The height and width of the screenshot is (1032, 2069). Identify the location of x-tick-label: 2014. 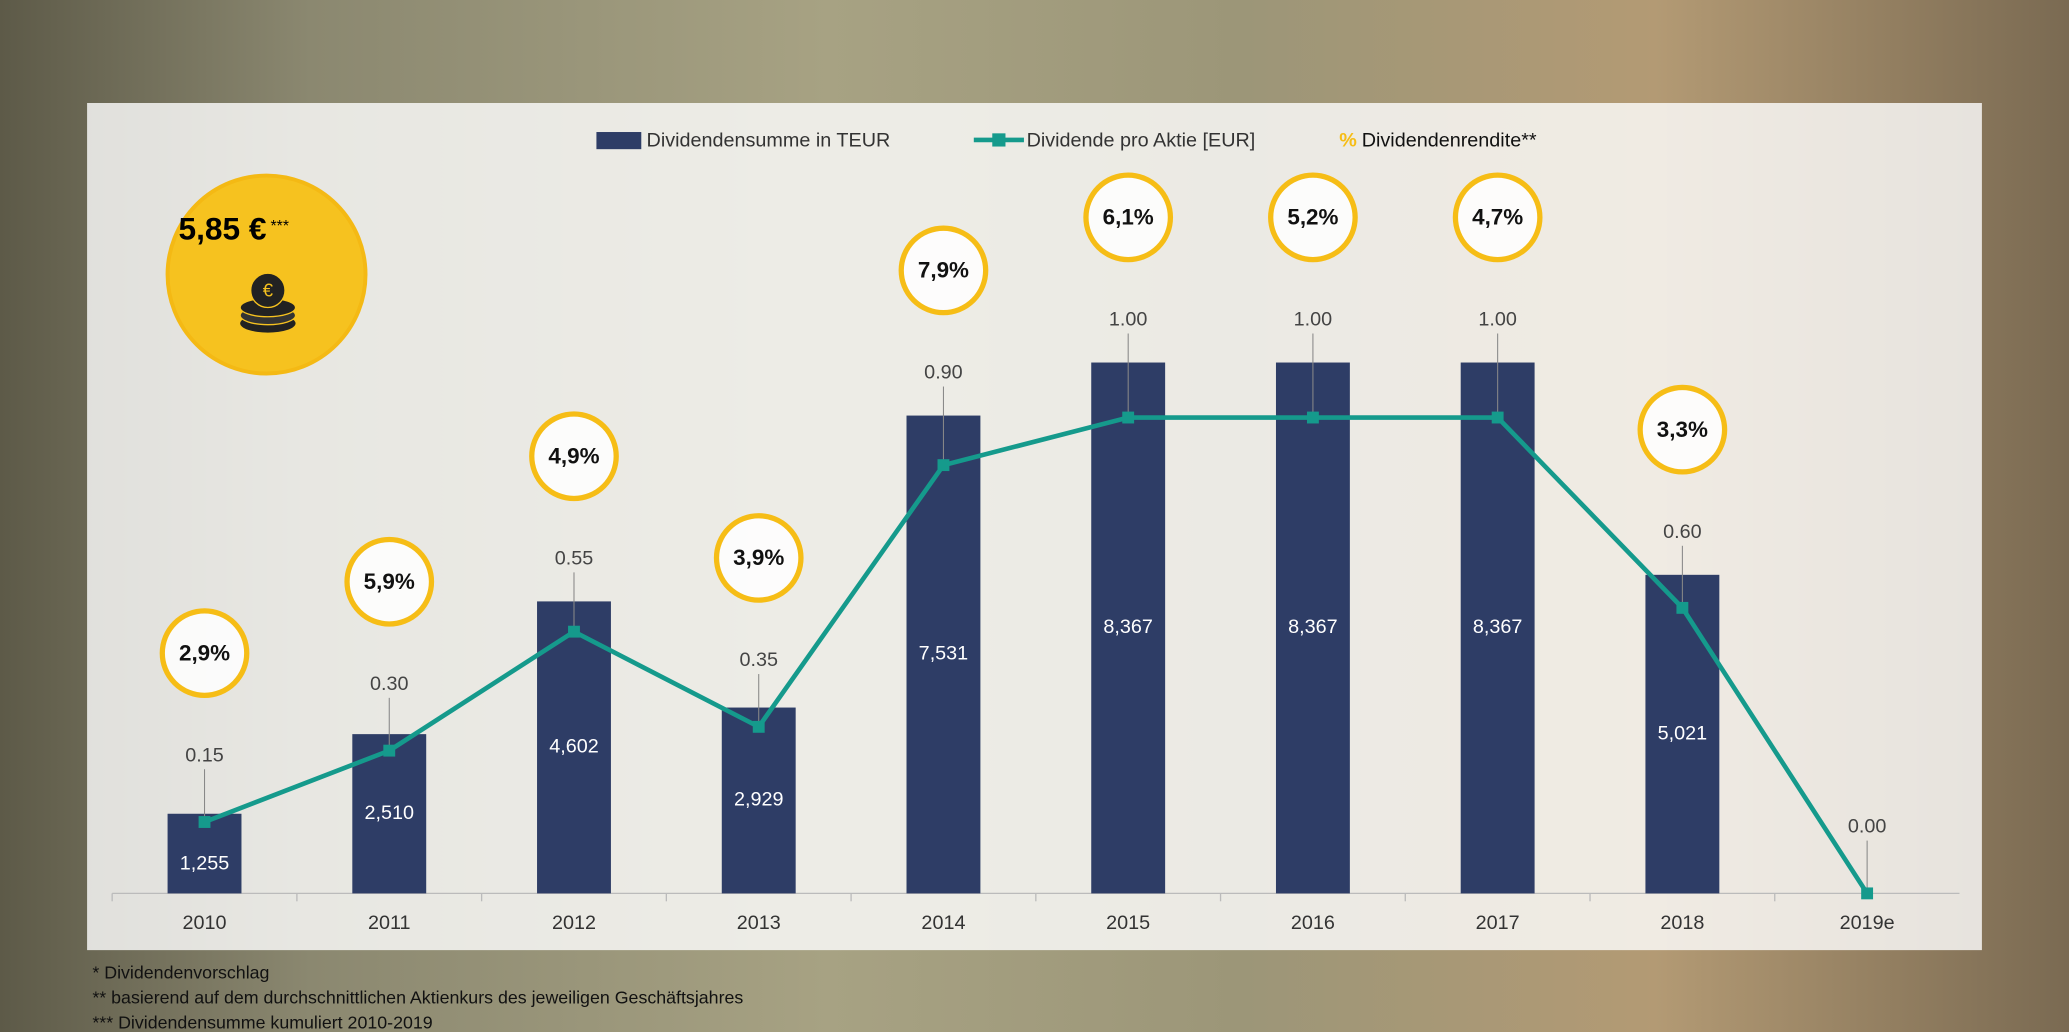
(943, 923).